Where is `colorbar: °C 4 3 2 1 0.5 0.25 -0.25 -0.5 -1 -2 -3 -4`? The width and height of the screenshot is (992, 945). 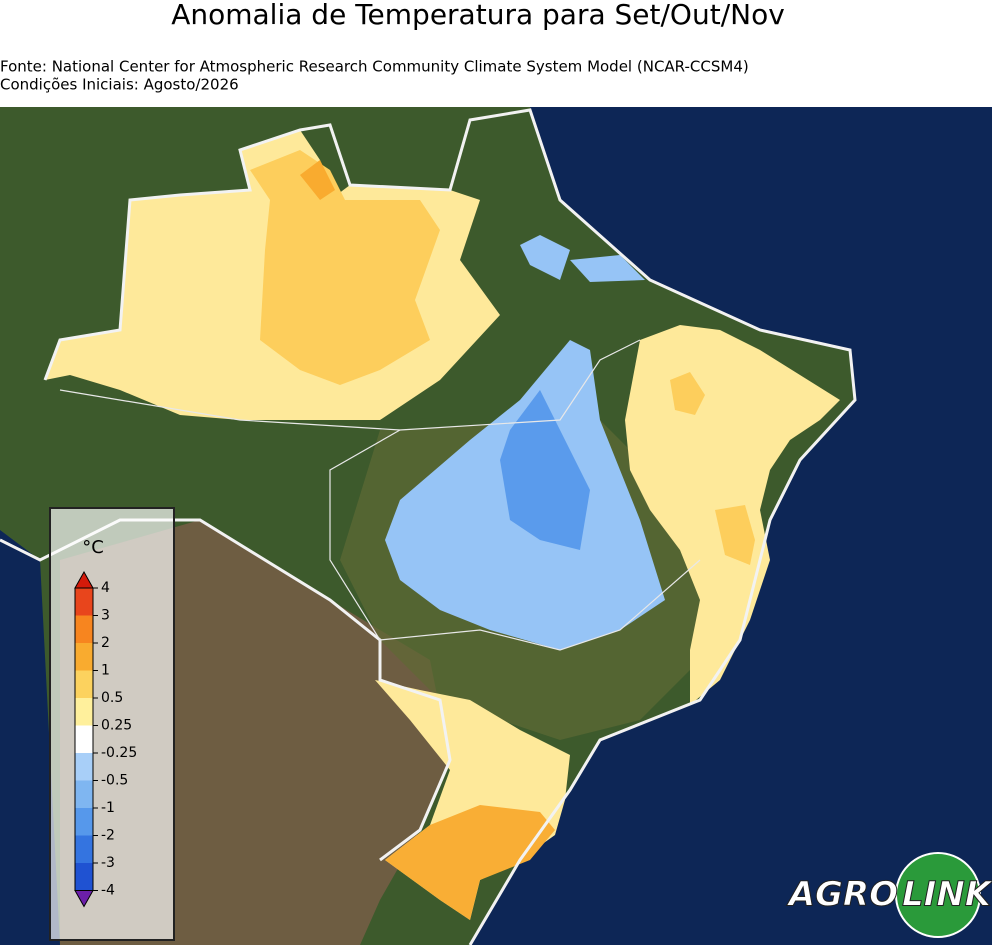 colorbar: °C 4 3 2 1 0.5 0.25 -0.25 -0.5 -1 -2 -3 -4 is located at coordinates (112, 724).